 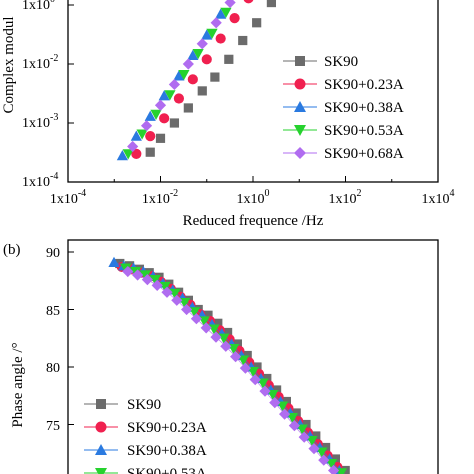 What do you see at coordinates (53, 340) in the screenshot?
I see `panel-b-y-tick-labels: 90 85 80 75` at bounding box center [53, 340].